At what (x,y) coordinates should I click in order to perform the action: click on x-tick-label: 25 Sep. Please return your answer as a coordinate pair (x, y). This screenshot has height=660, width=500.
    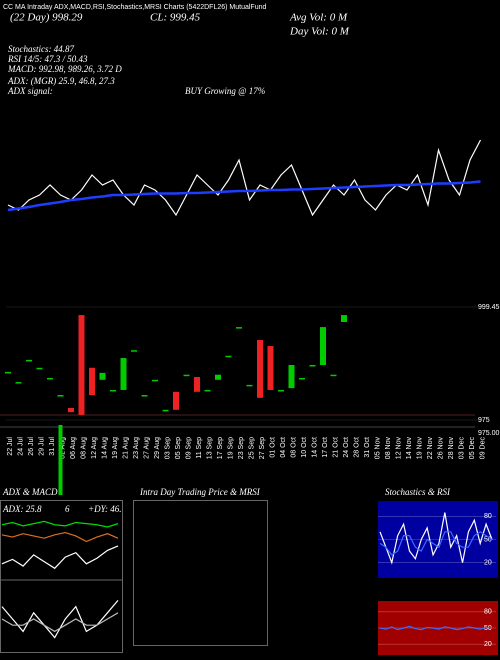
    Looking at the image, I should click on (251, 448).